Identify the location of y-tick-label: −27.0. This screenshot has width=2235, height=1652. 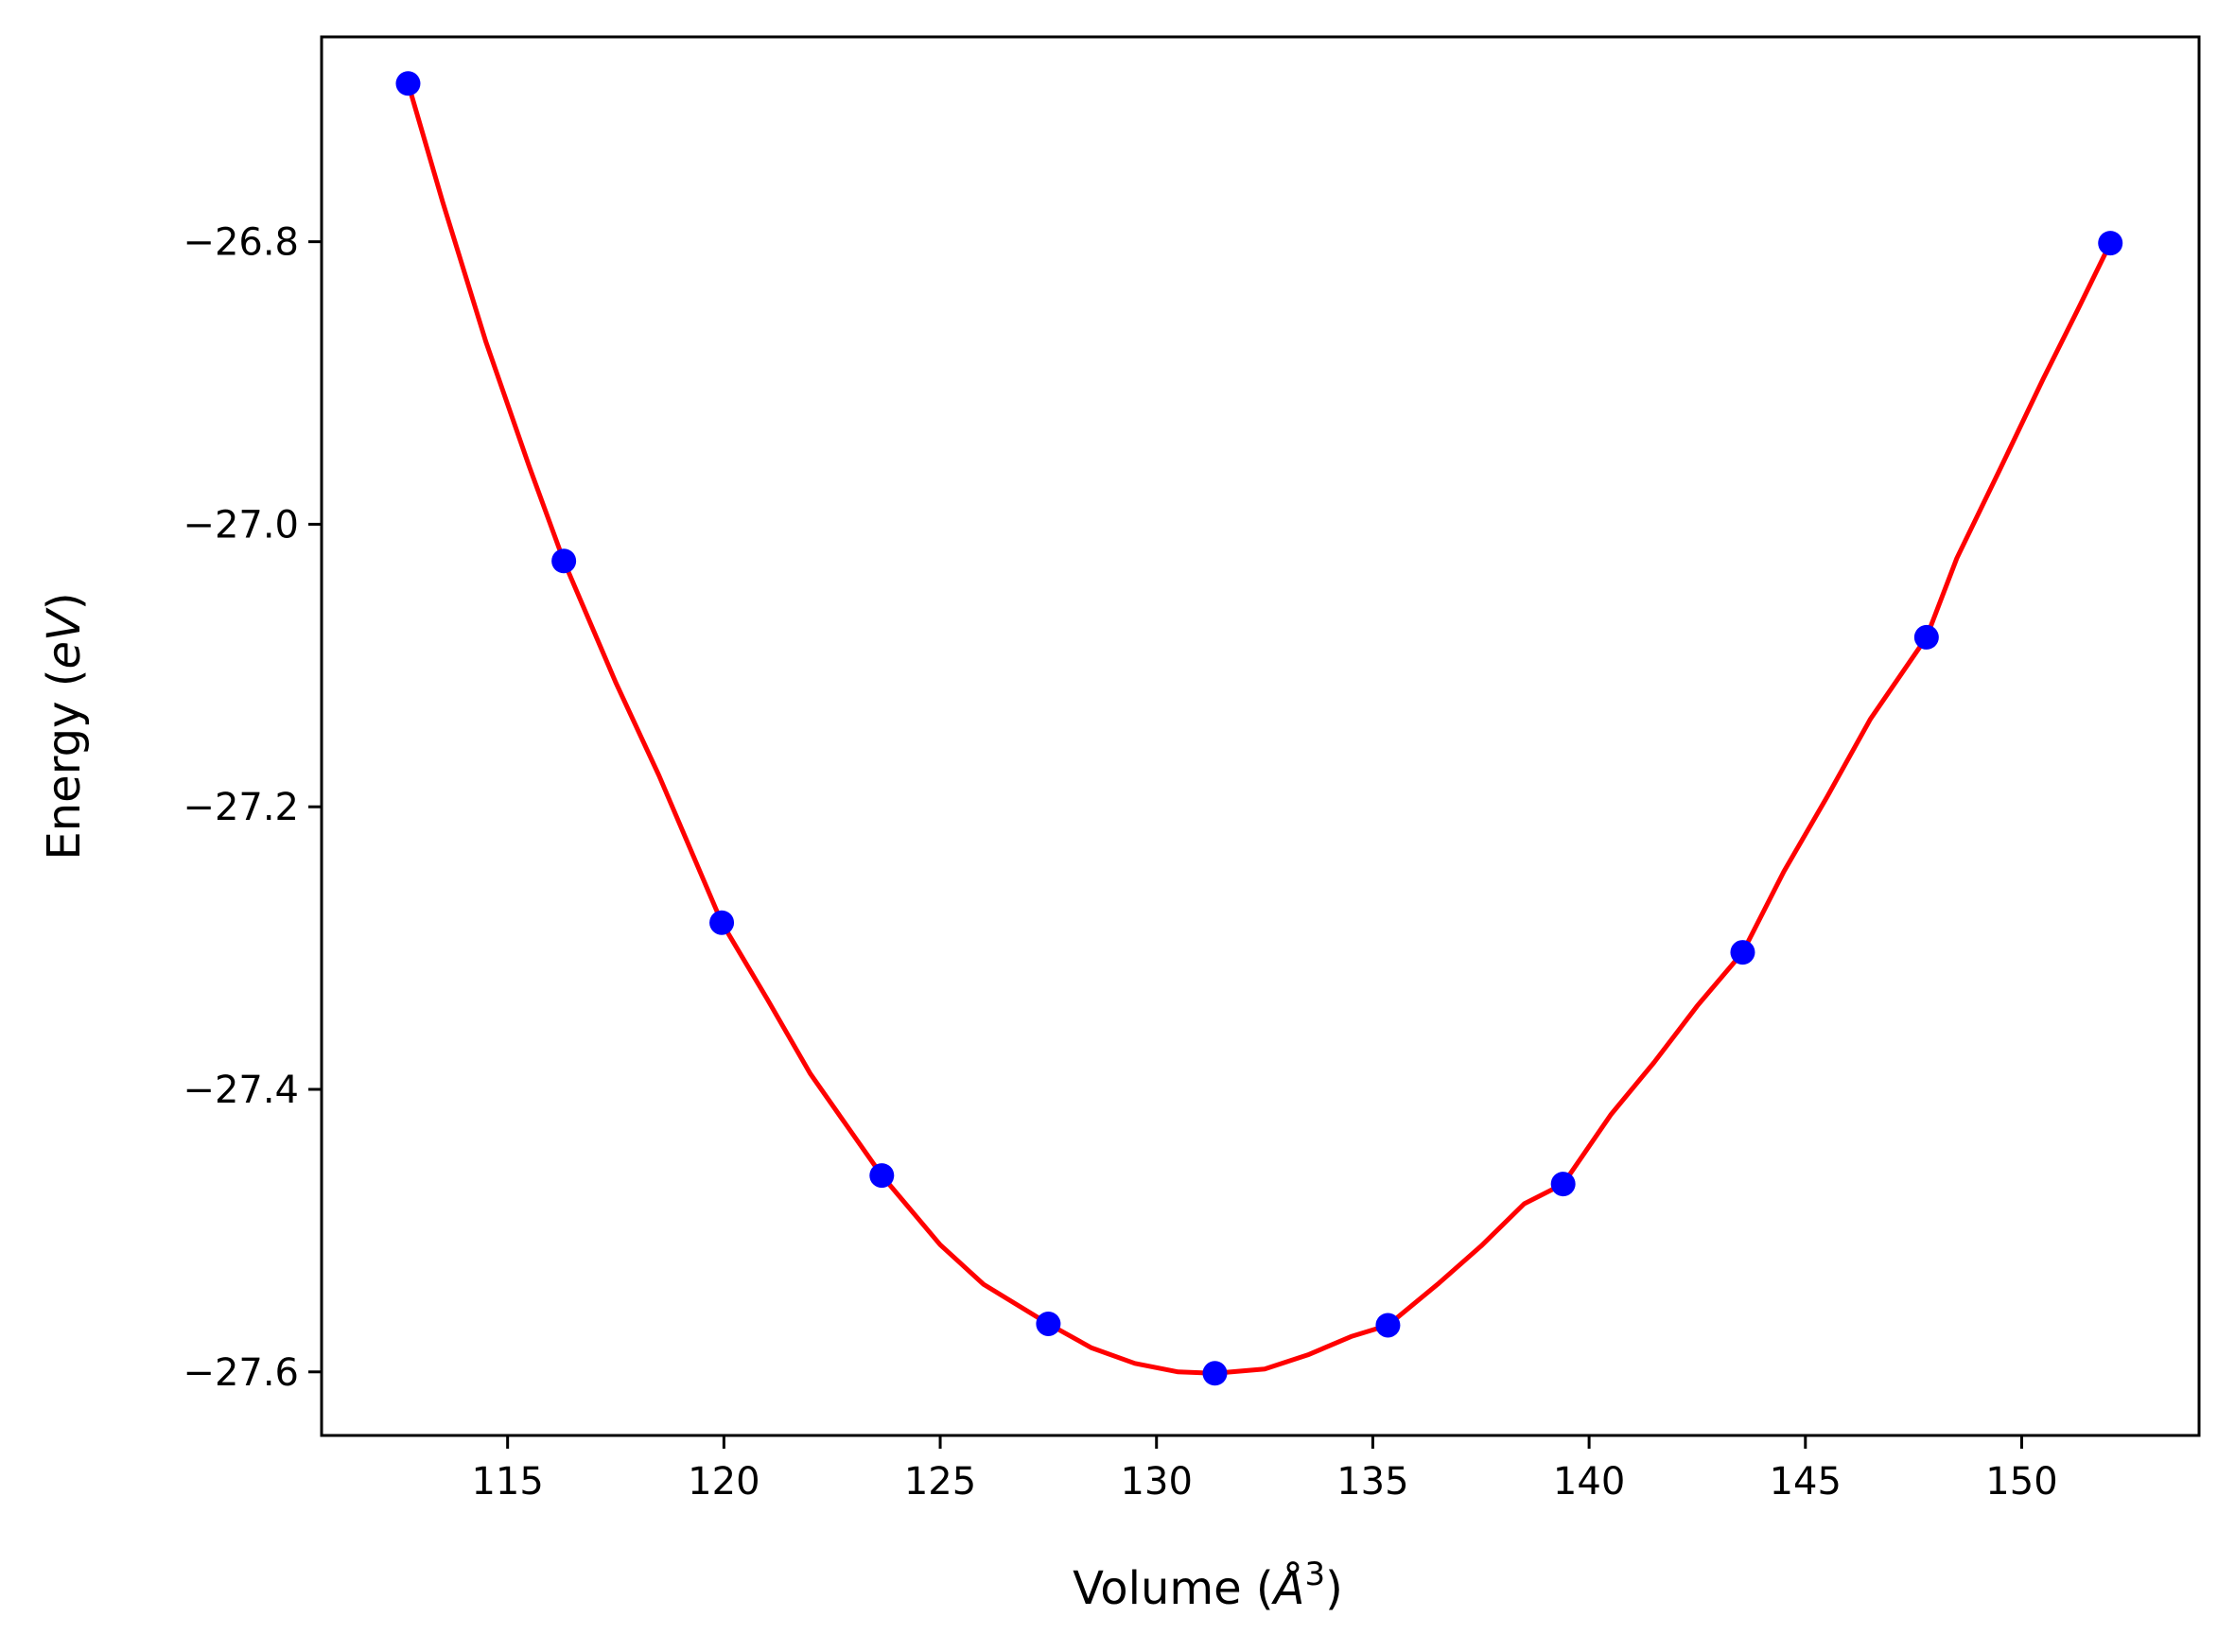
(241, 525).